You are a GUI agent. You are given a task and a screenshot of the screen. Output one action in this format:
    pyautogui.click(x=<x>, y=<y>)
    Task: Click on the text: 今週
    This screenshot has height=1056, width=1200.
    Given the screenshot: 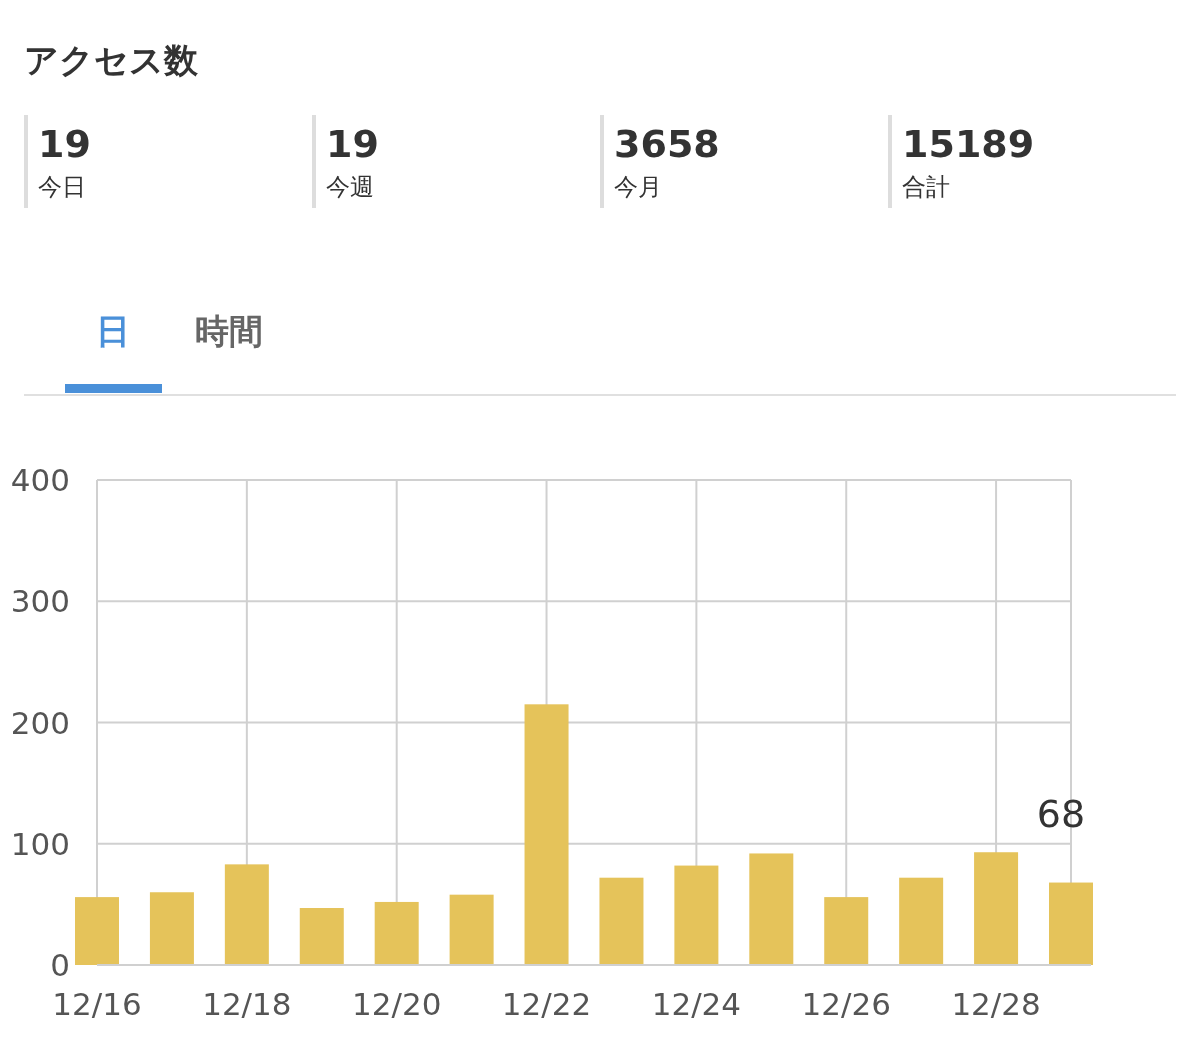 What is the action you would take?
    pyautogui.click(x=350, y=187)
    